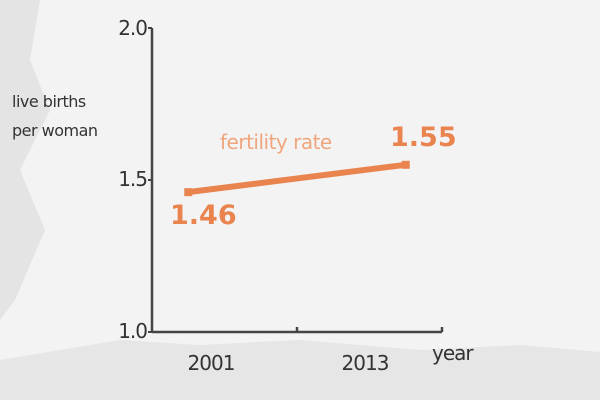 The width and height of the screenshot is (600, 400). I want to click on data-label-2013: 1.55, so click(423, 137).